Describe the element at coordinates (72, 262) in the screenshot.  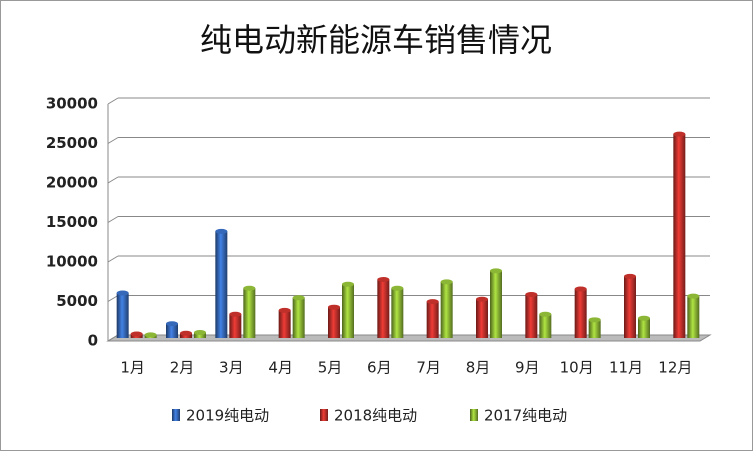
I see `y-tick-label: 10000` at that location.